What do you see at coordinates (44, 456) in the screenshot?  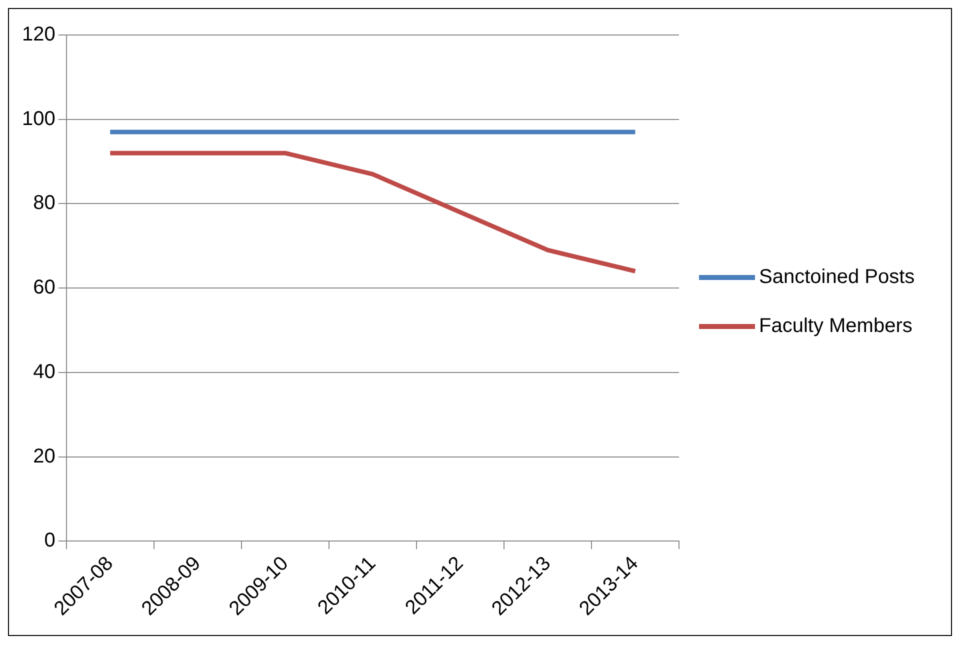 I see `y-tick-label: 20` at bounding box center [44, 456].